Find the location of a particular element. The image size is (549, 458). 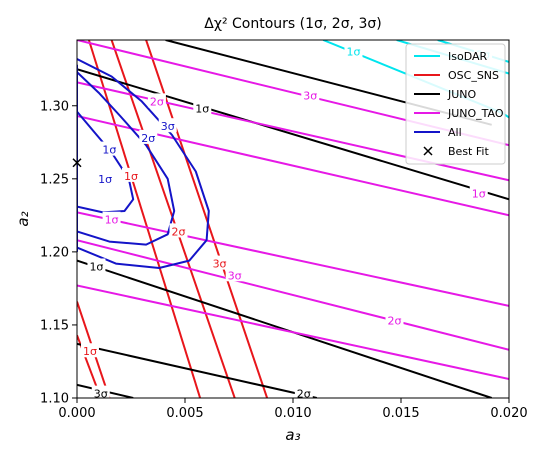

x-axis: 0.000 0.005 0.010 0.015 0.020 is located at coordinates (293, 409).